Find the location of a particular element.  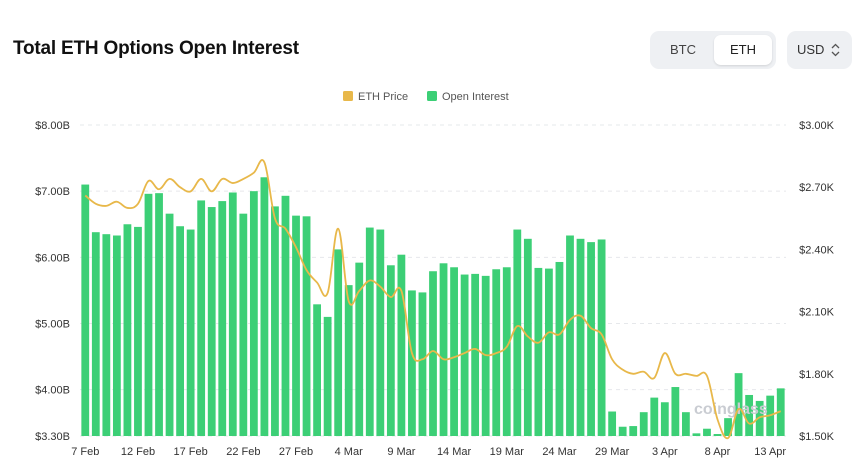

left-axis-tick: $5.00B is located at coordinates (52, 325).